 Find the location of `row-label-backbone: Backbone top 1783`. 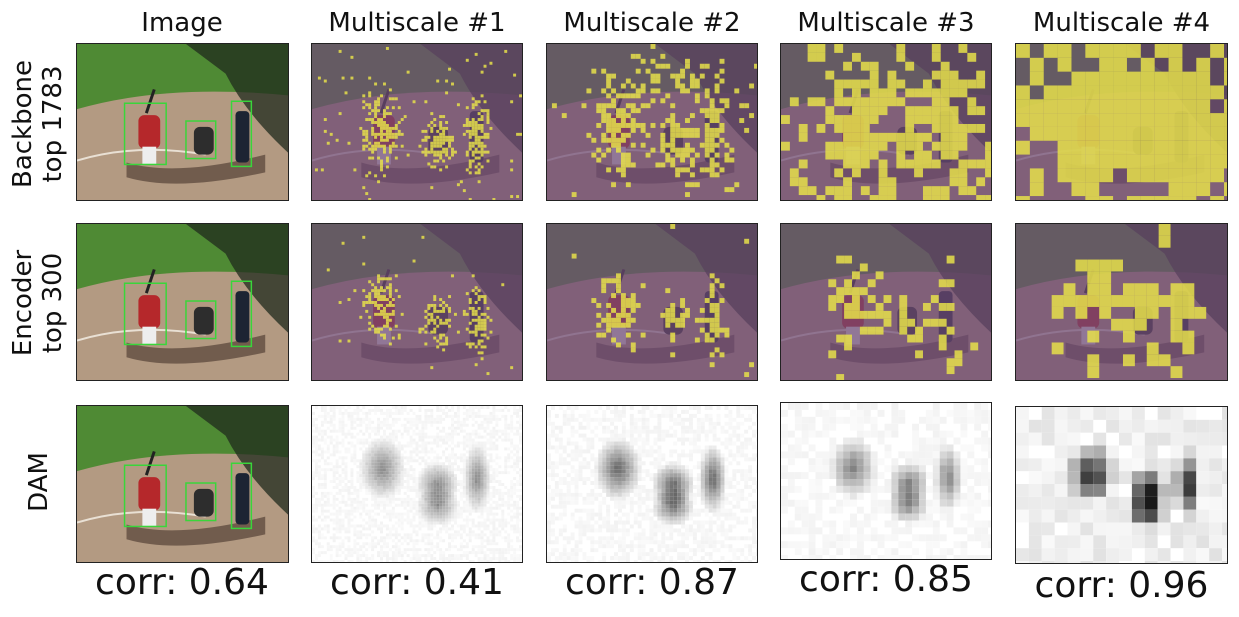

row-label-backbone: Backbone top 1783 is located at coordinates (40, 124).